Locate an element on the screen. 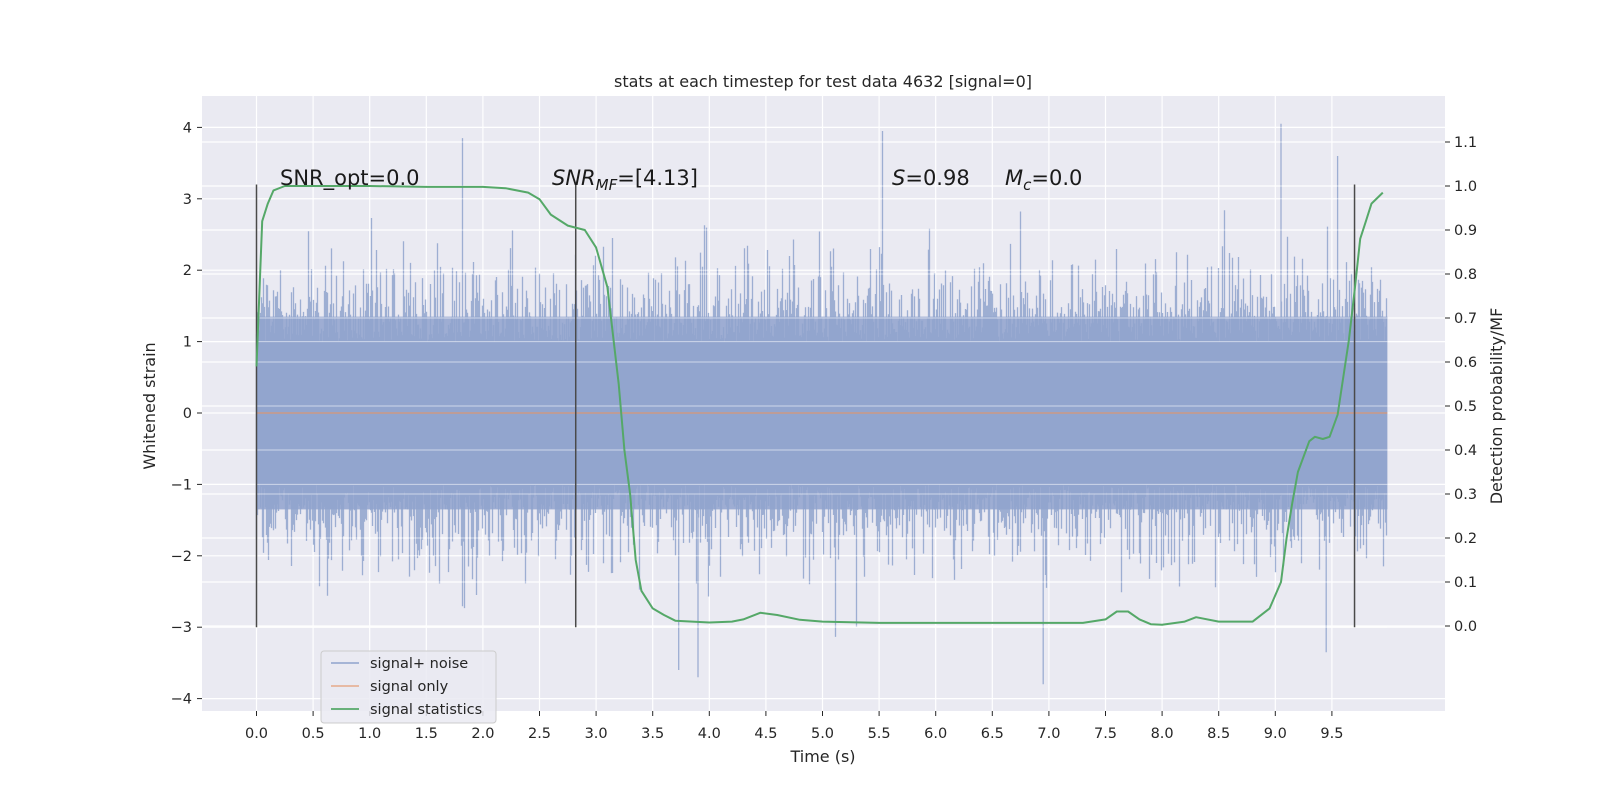 This screenshot has width=1600, height=800. x-tick-label-0: 0.0 is located at coordinates (256, 734).